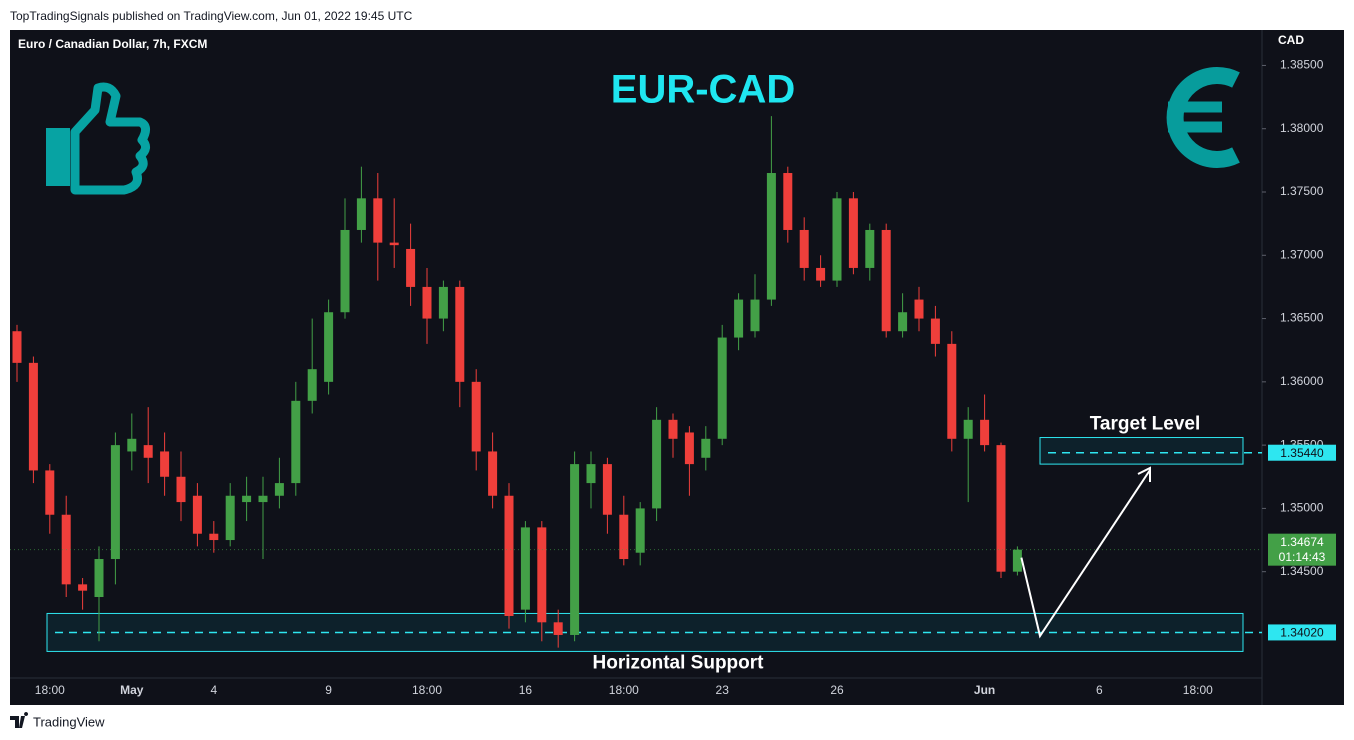 The image size is (1354, 740). I want to click on x-tick-label: 16, so click(526, 690).